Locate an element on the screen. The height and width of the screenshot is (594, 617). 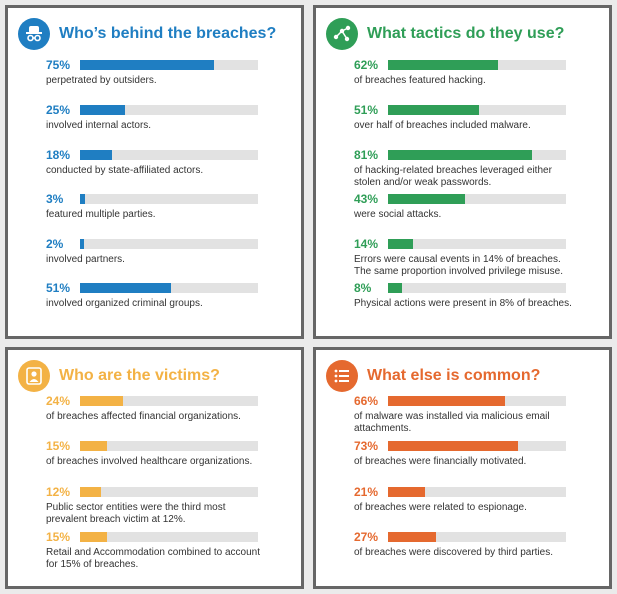
stat-description: were social attacks. is located at coordinates (398, 214).